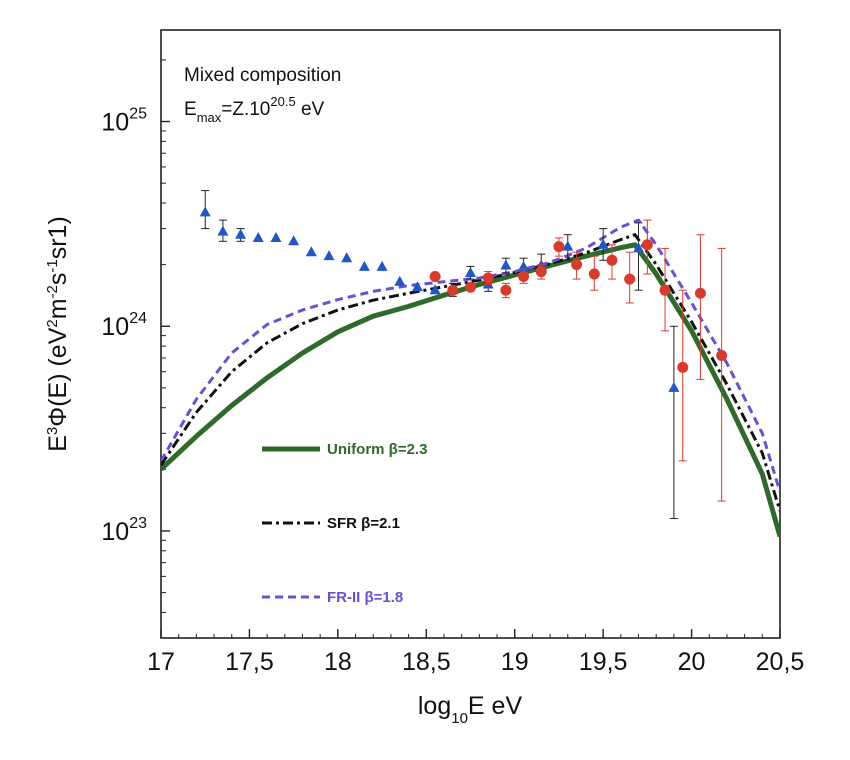 The width and height of the screenshot is (850, 760). Describe the element at coordinates (124, 530) in the screenshot. I see `y-tick-label: 1023` at that location.